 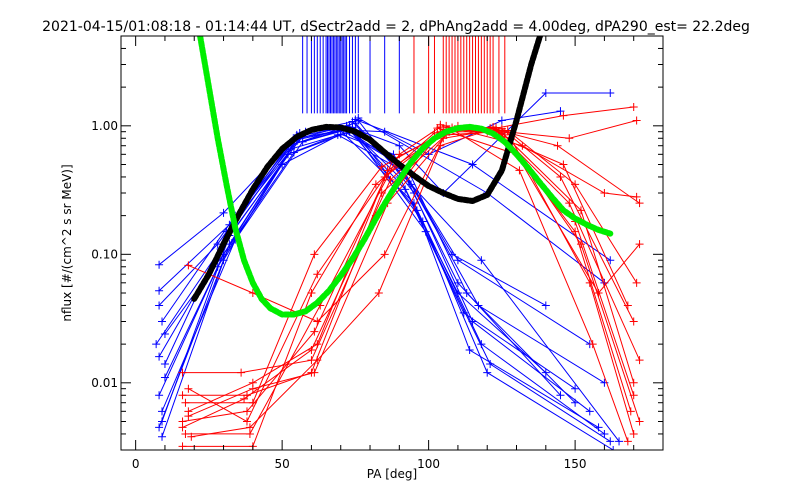 What do you see at coordinates (428, 464) in the screenshot?
I see `x-tick-label: 100` at bounding box center [428, 464].